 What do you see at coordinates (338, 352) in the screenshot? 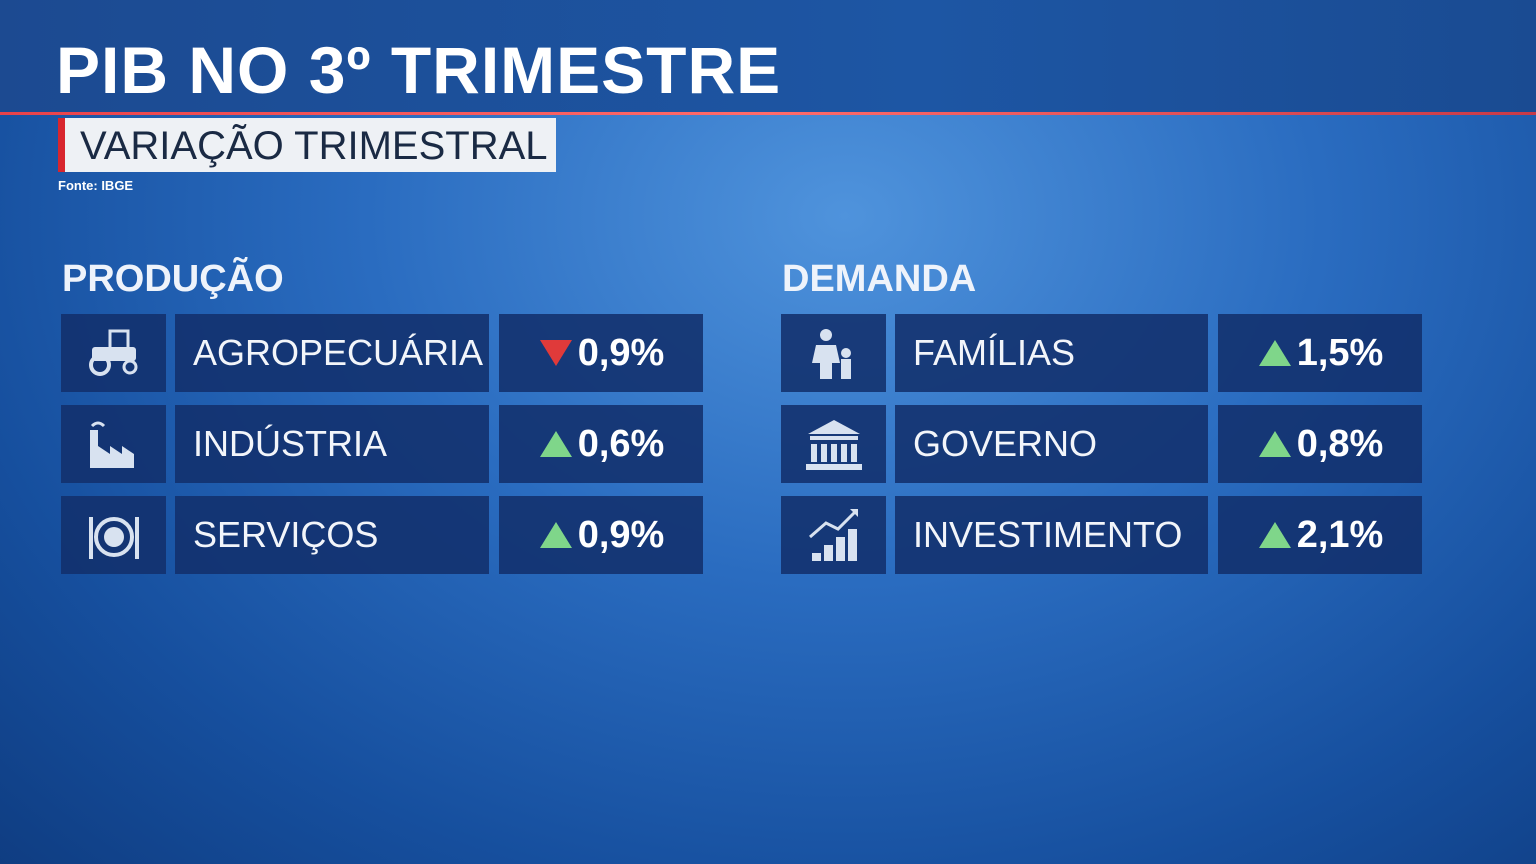
I see `row-label: AGROPECUÁRIA` at bounding box center [338, 352].